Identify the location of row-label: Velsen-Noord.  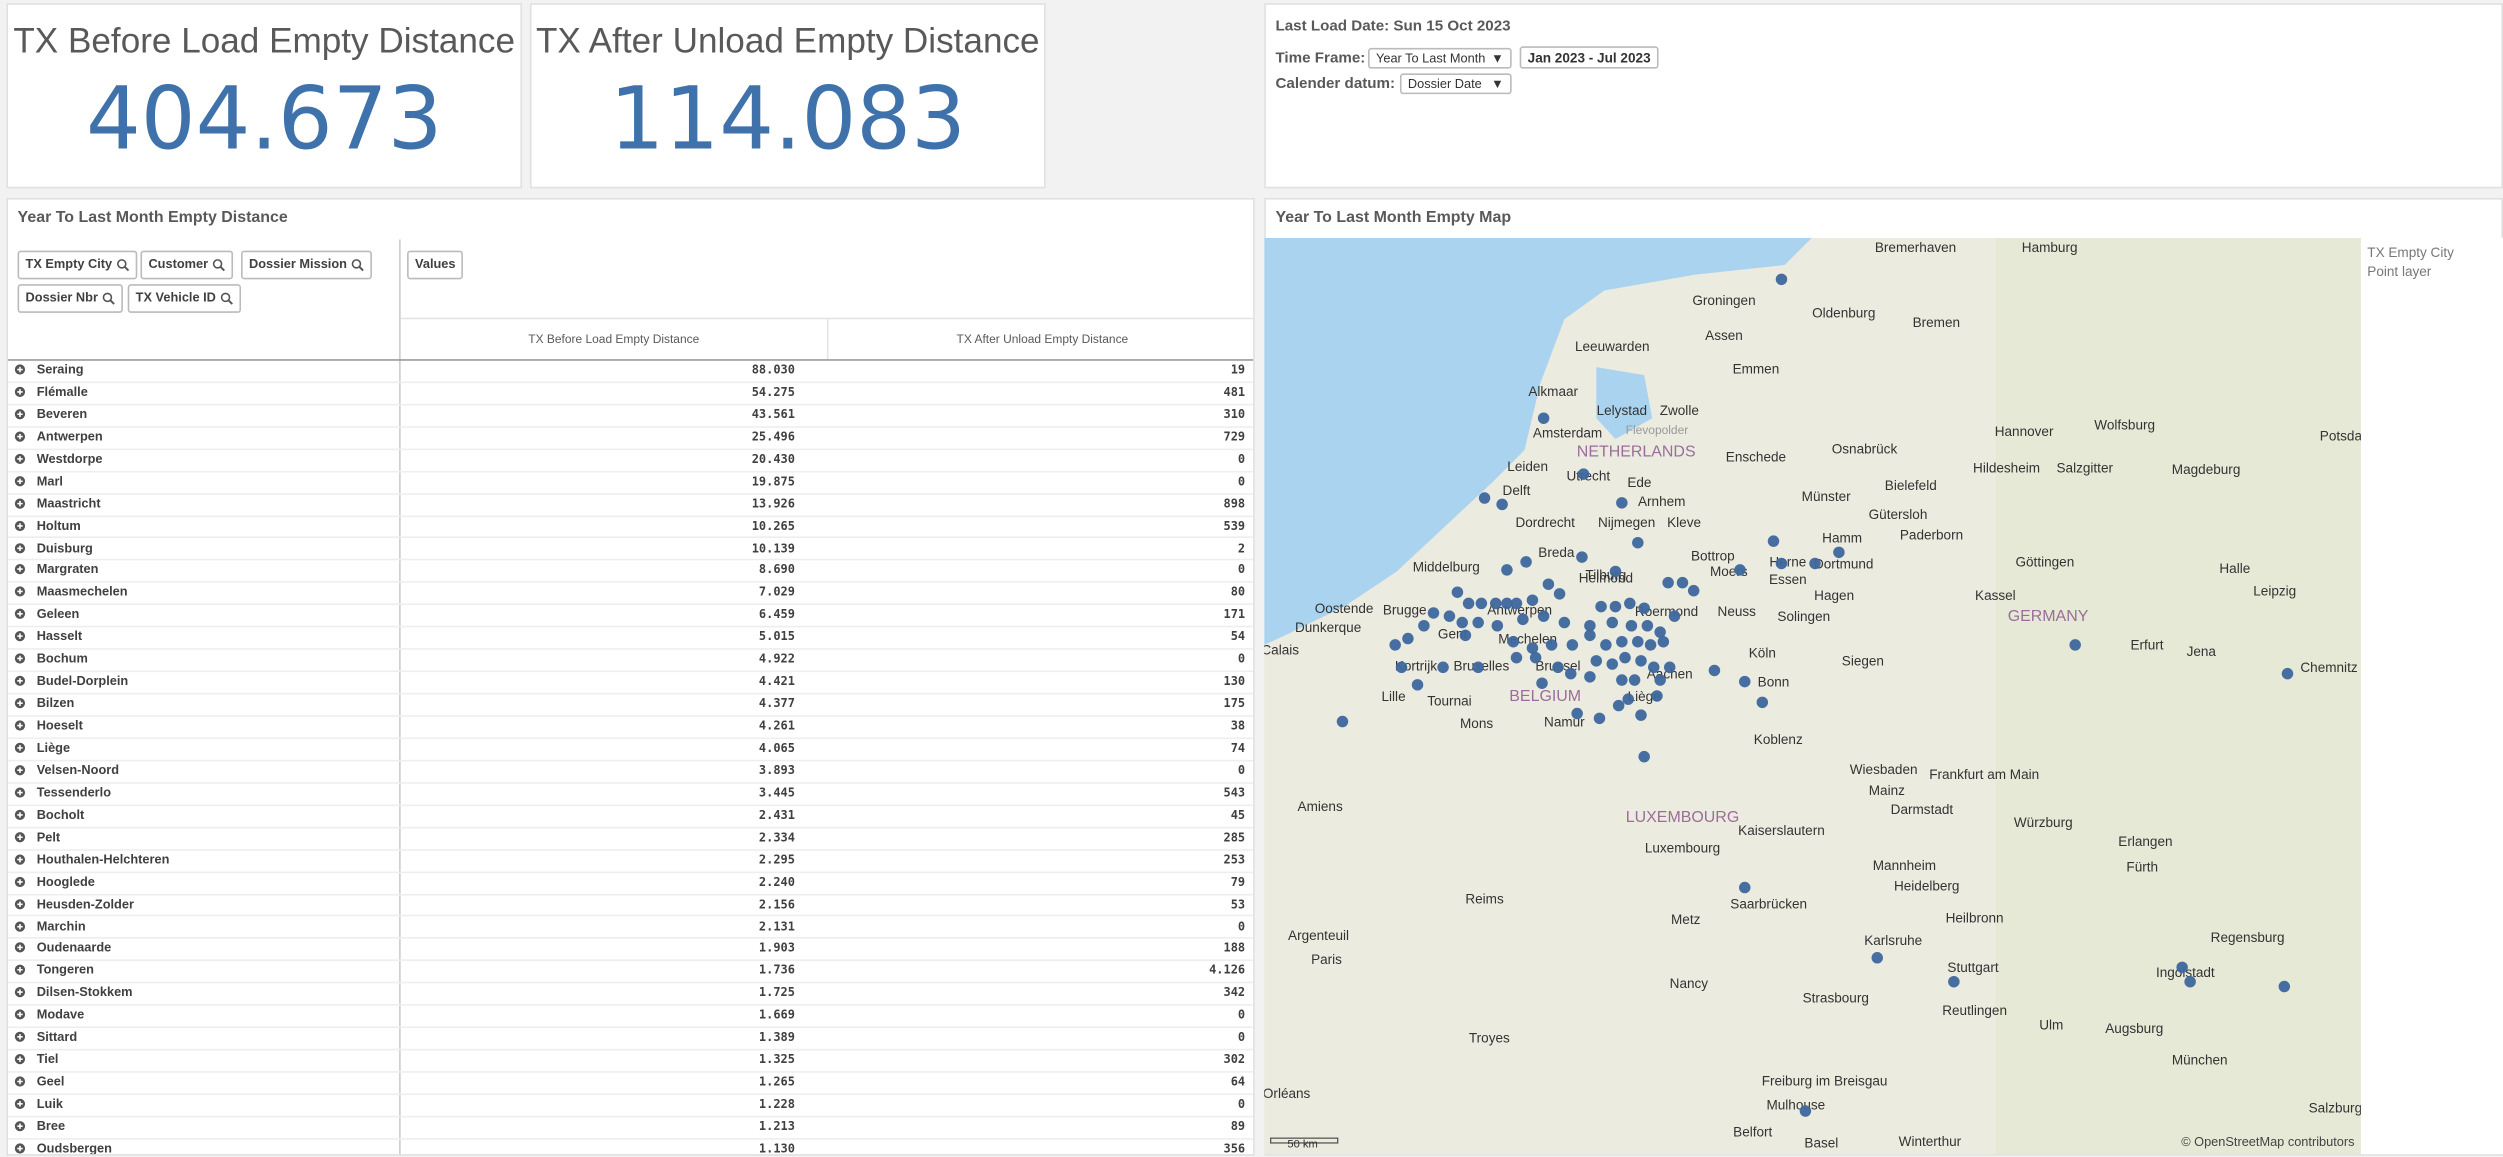
(78, 770).